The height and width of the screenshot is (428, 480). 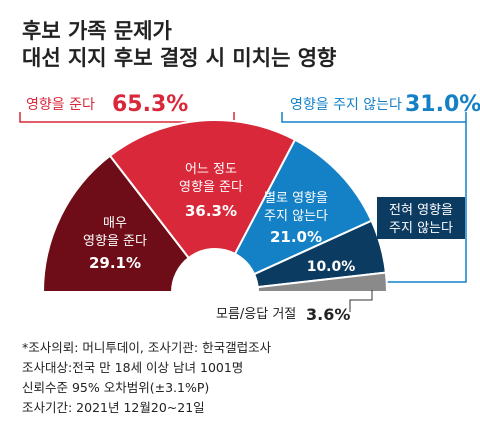 What do you see at coordinates (150, 104) in the screenshot?
I see `affect-group-value: 65.3%` at bounding box center [150, 104].